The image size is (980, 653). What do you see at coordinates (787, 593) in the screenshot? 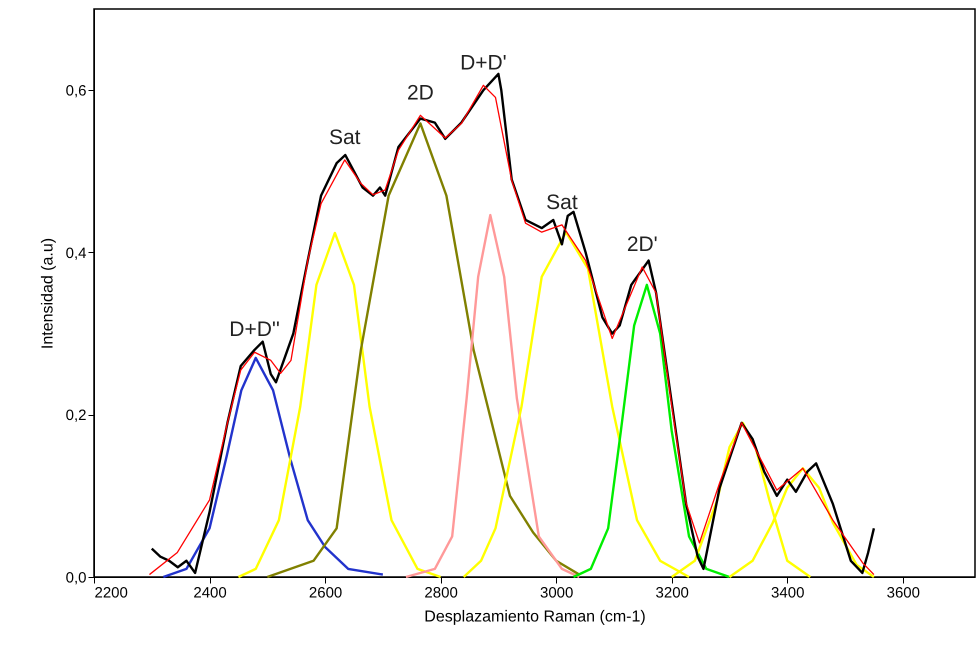
I see `x-tick-label: 3400` at bounding box center [787, 593].